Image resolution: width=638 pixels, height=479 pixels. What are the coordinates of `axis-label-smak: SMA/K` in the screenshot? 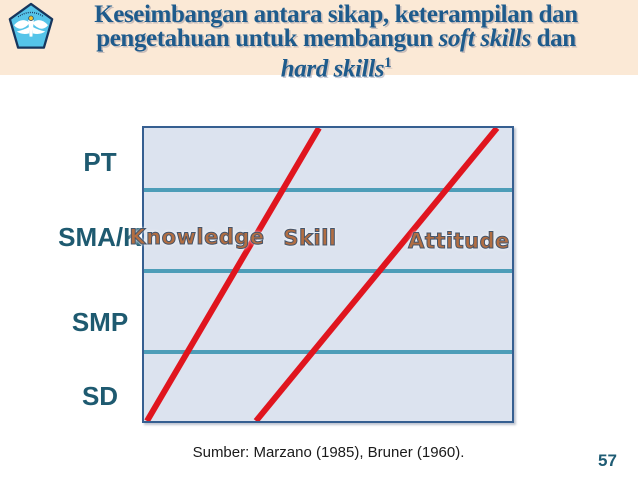 It's located at (100, 237).